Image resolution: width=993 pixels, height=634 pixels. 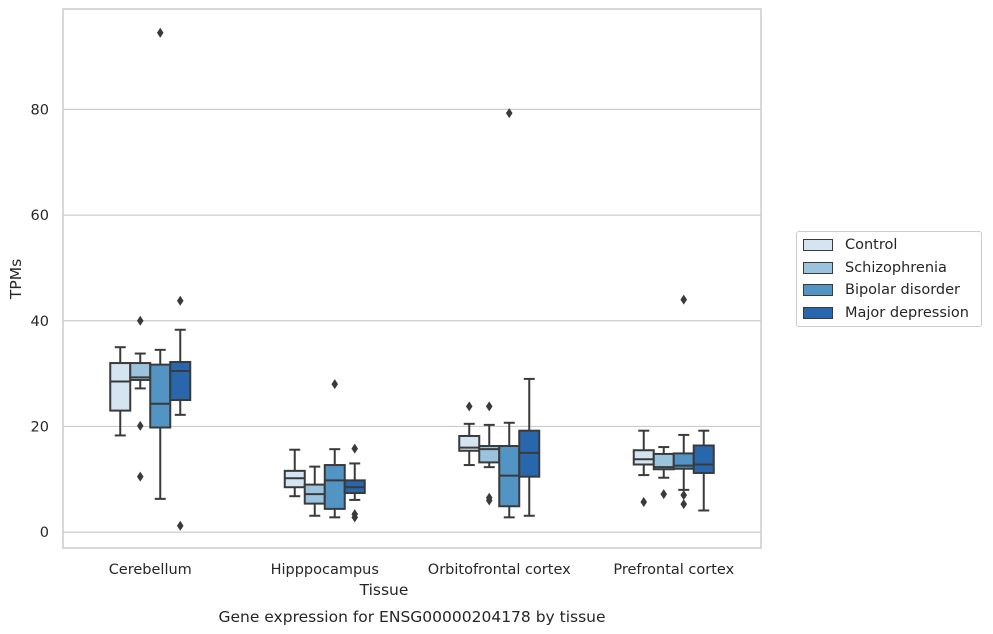 I want to click on y-axis-label: TPMs, so click(x=16, y=279).